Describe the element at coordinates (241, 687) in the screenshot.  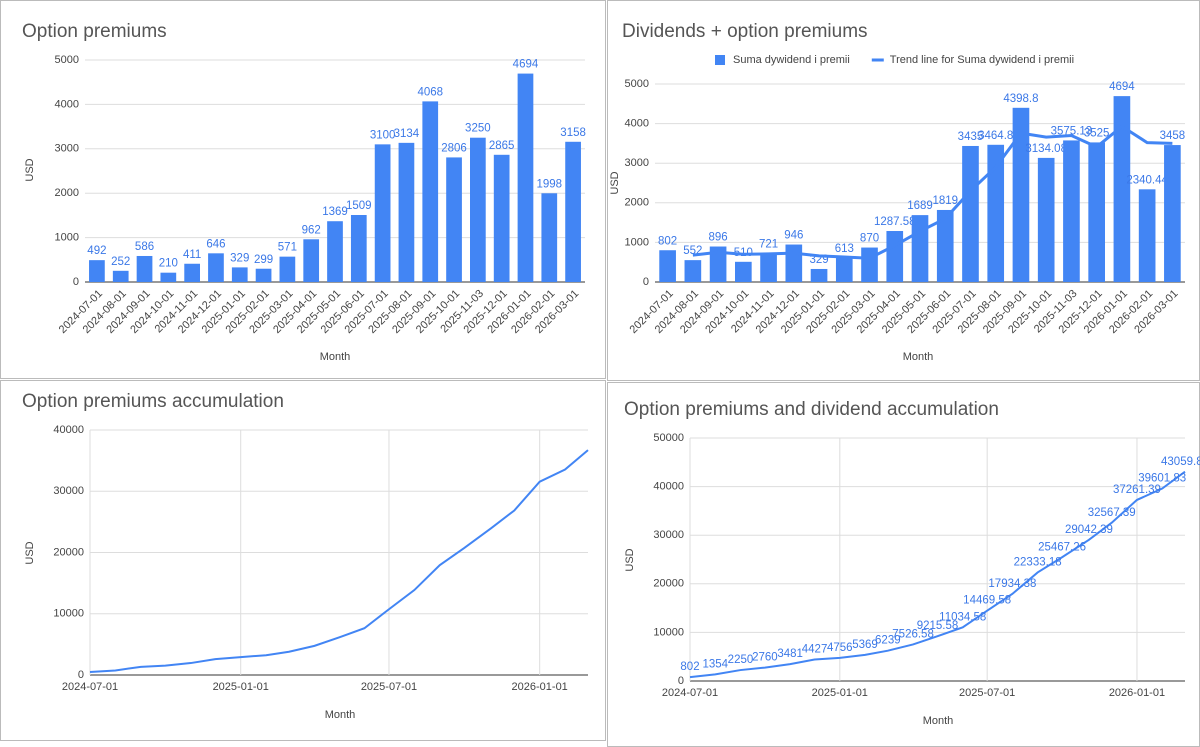
I see `x-tick-label: 2025-01-01` at that location.